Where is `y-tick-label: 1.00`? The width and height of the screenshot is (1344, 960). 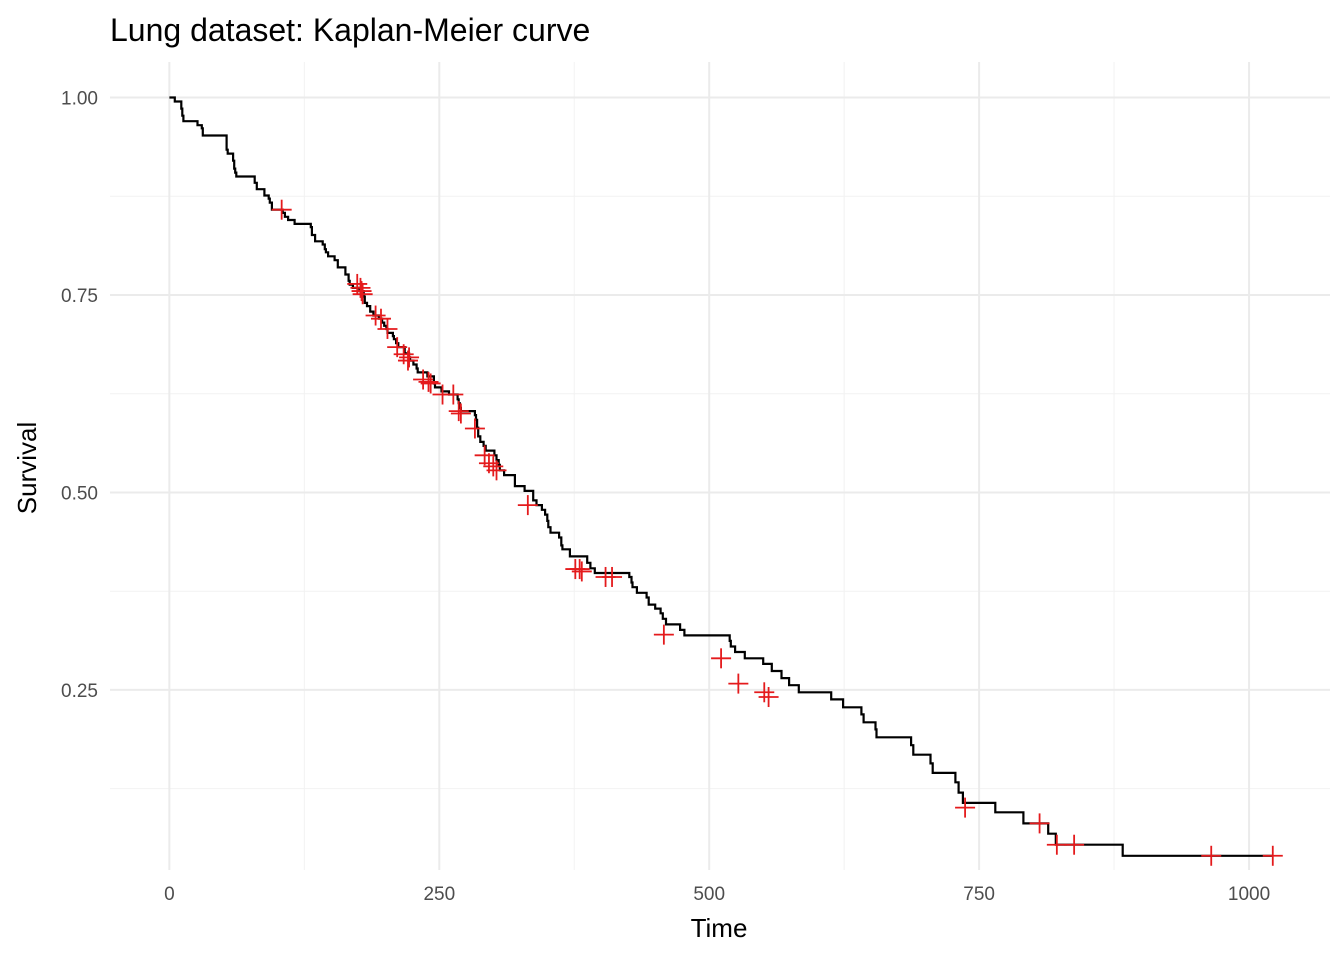 y-tick-label: 1.00 is located at coordinates (79, 99).